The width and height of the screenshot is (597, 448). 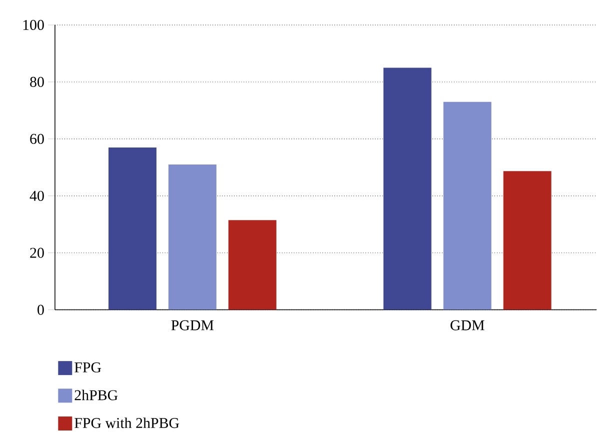 I want to click on y-tick-label: 40, so click(x=37, y=196).